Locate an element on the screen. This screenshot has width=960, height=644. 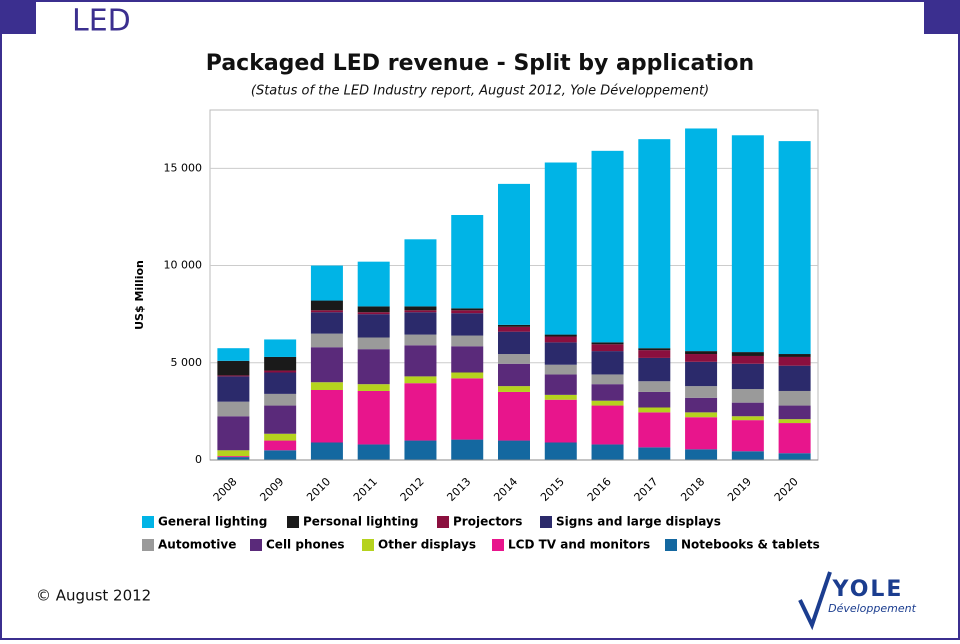
legend-label: Cell phones is located at coordinates (305, 545).